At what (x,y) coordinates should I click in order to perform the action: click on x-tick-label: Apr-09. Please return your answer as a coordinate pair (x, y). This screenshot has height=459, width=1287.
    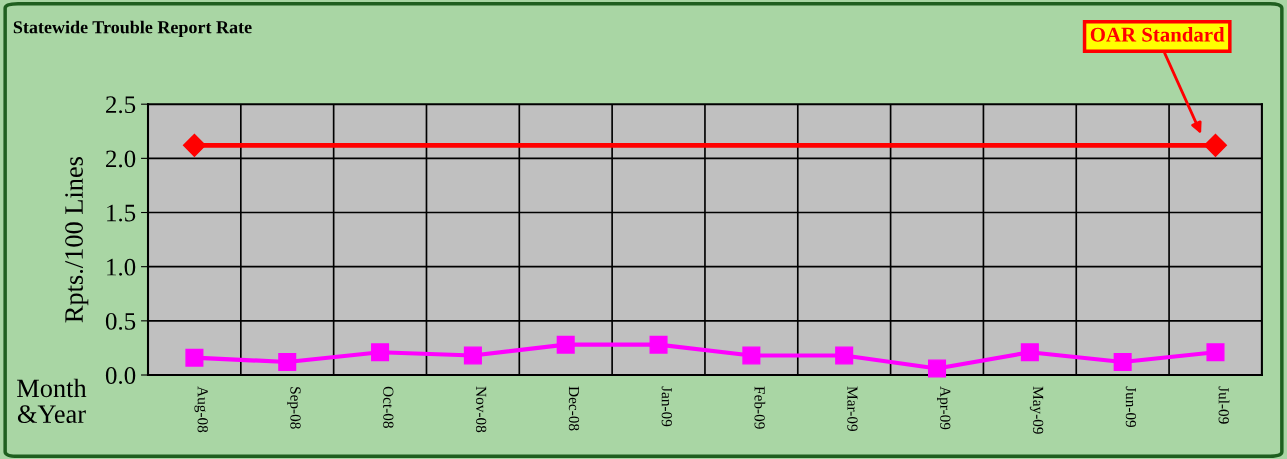
    Looking at the image, I should click on (944, 408).